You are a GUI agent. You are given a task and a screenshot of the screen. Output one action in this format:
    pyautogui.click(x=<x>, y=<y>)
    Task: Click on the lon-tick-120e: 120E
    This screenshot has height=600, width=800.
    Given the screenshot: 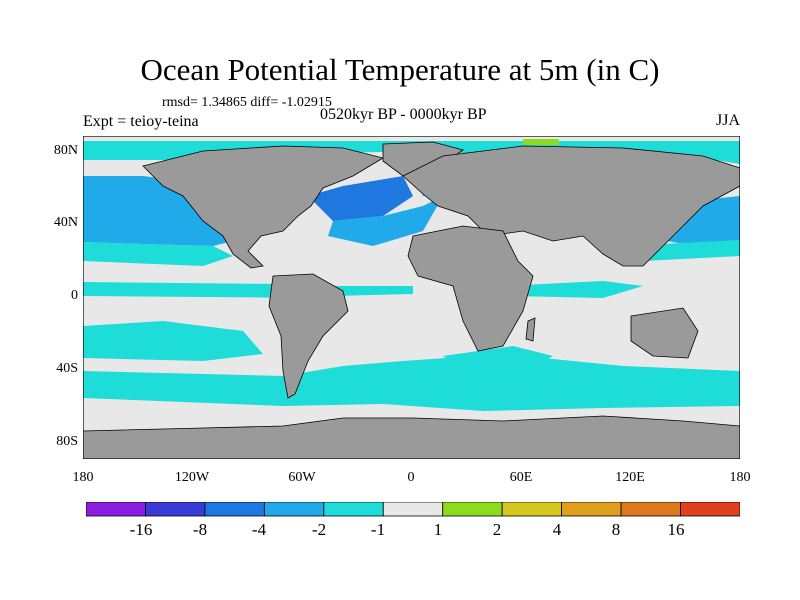 What is the action you would take?
    pyautogui.click(x=630, y=477)
    